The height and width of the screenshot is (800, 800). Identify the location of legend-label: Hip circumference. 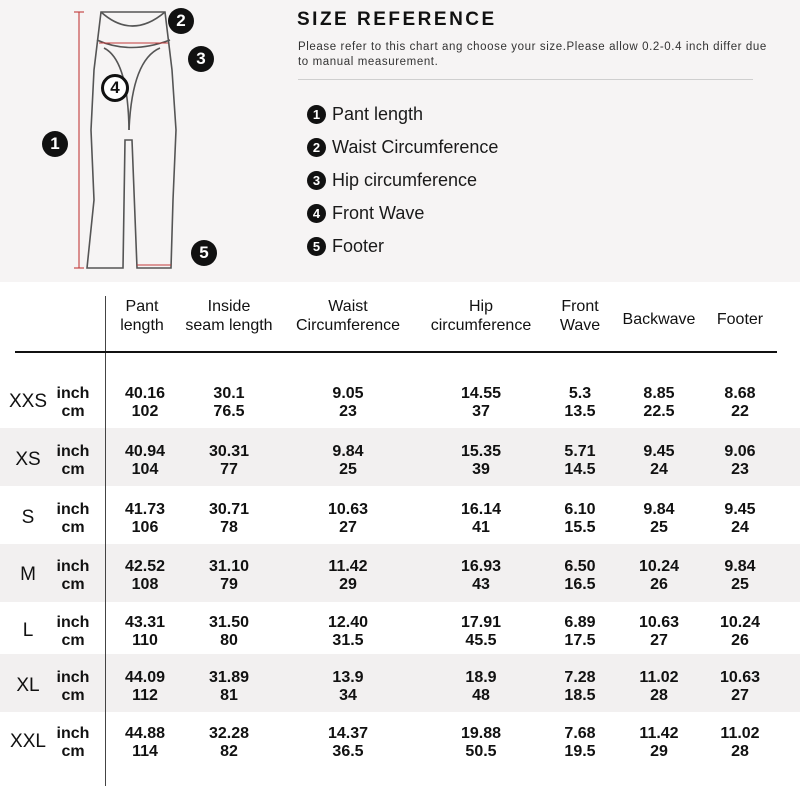
(405, 180).